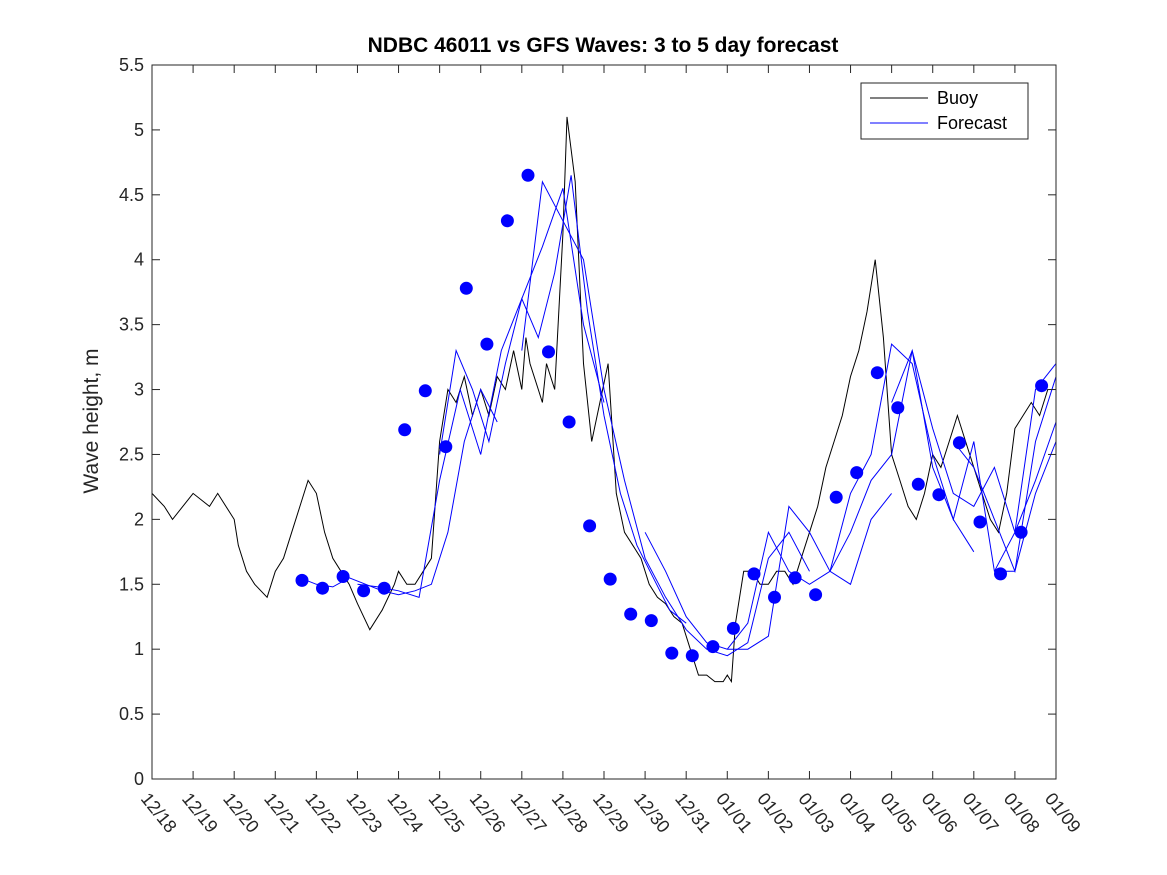 Image resolution: width=1167 pixels, height=875 pixels. What do you see at coordinates (529, 813) in the screenshot?
I see `x-tick-label: 12/27` at bounding box center [529, 813].